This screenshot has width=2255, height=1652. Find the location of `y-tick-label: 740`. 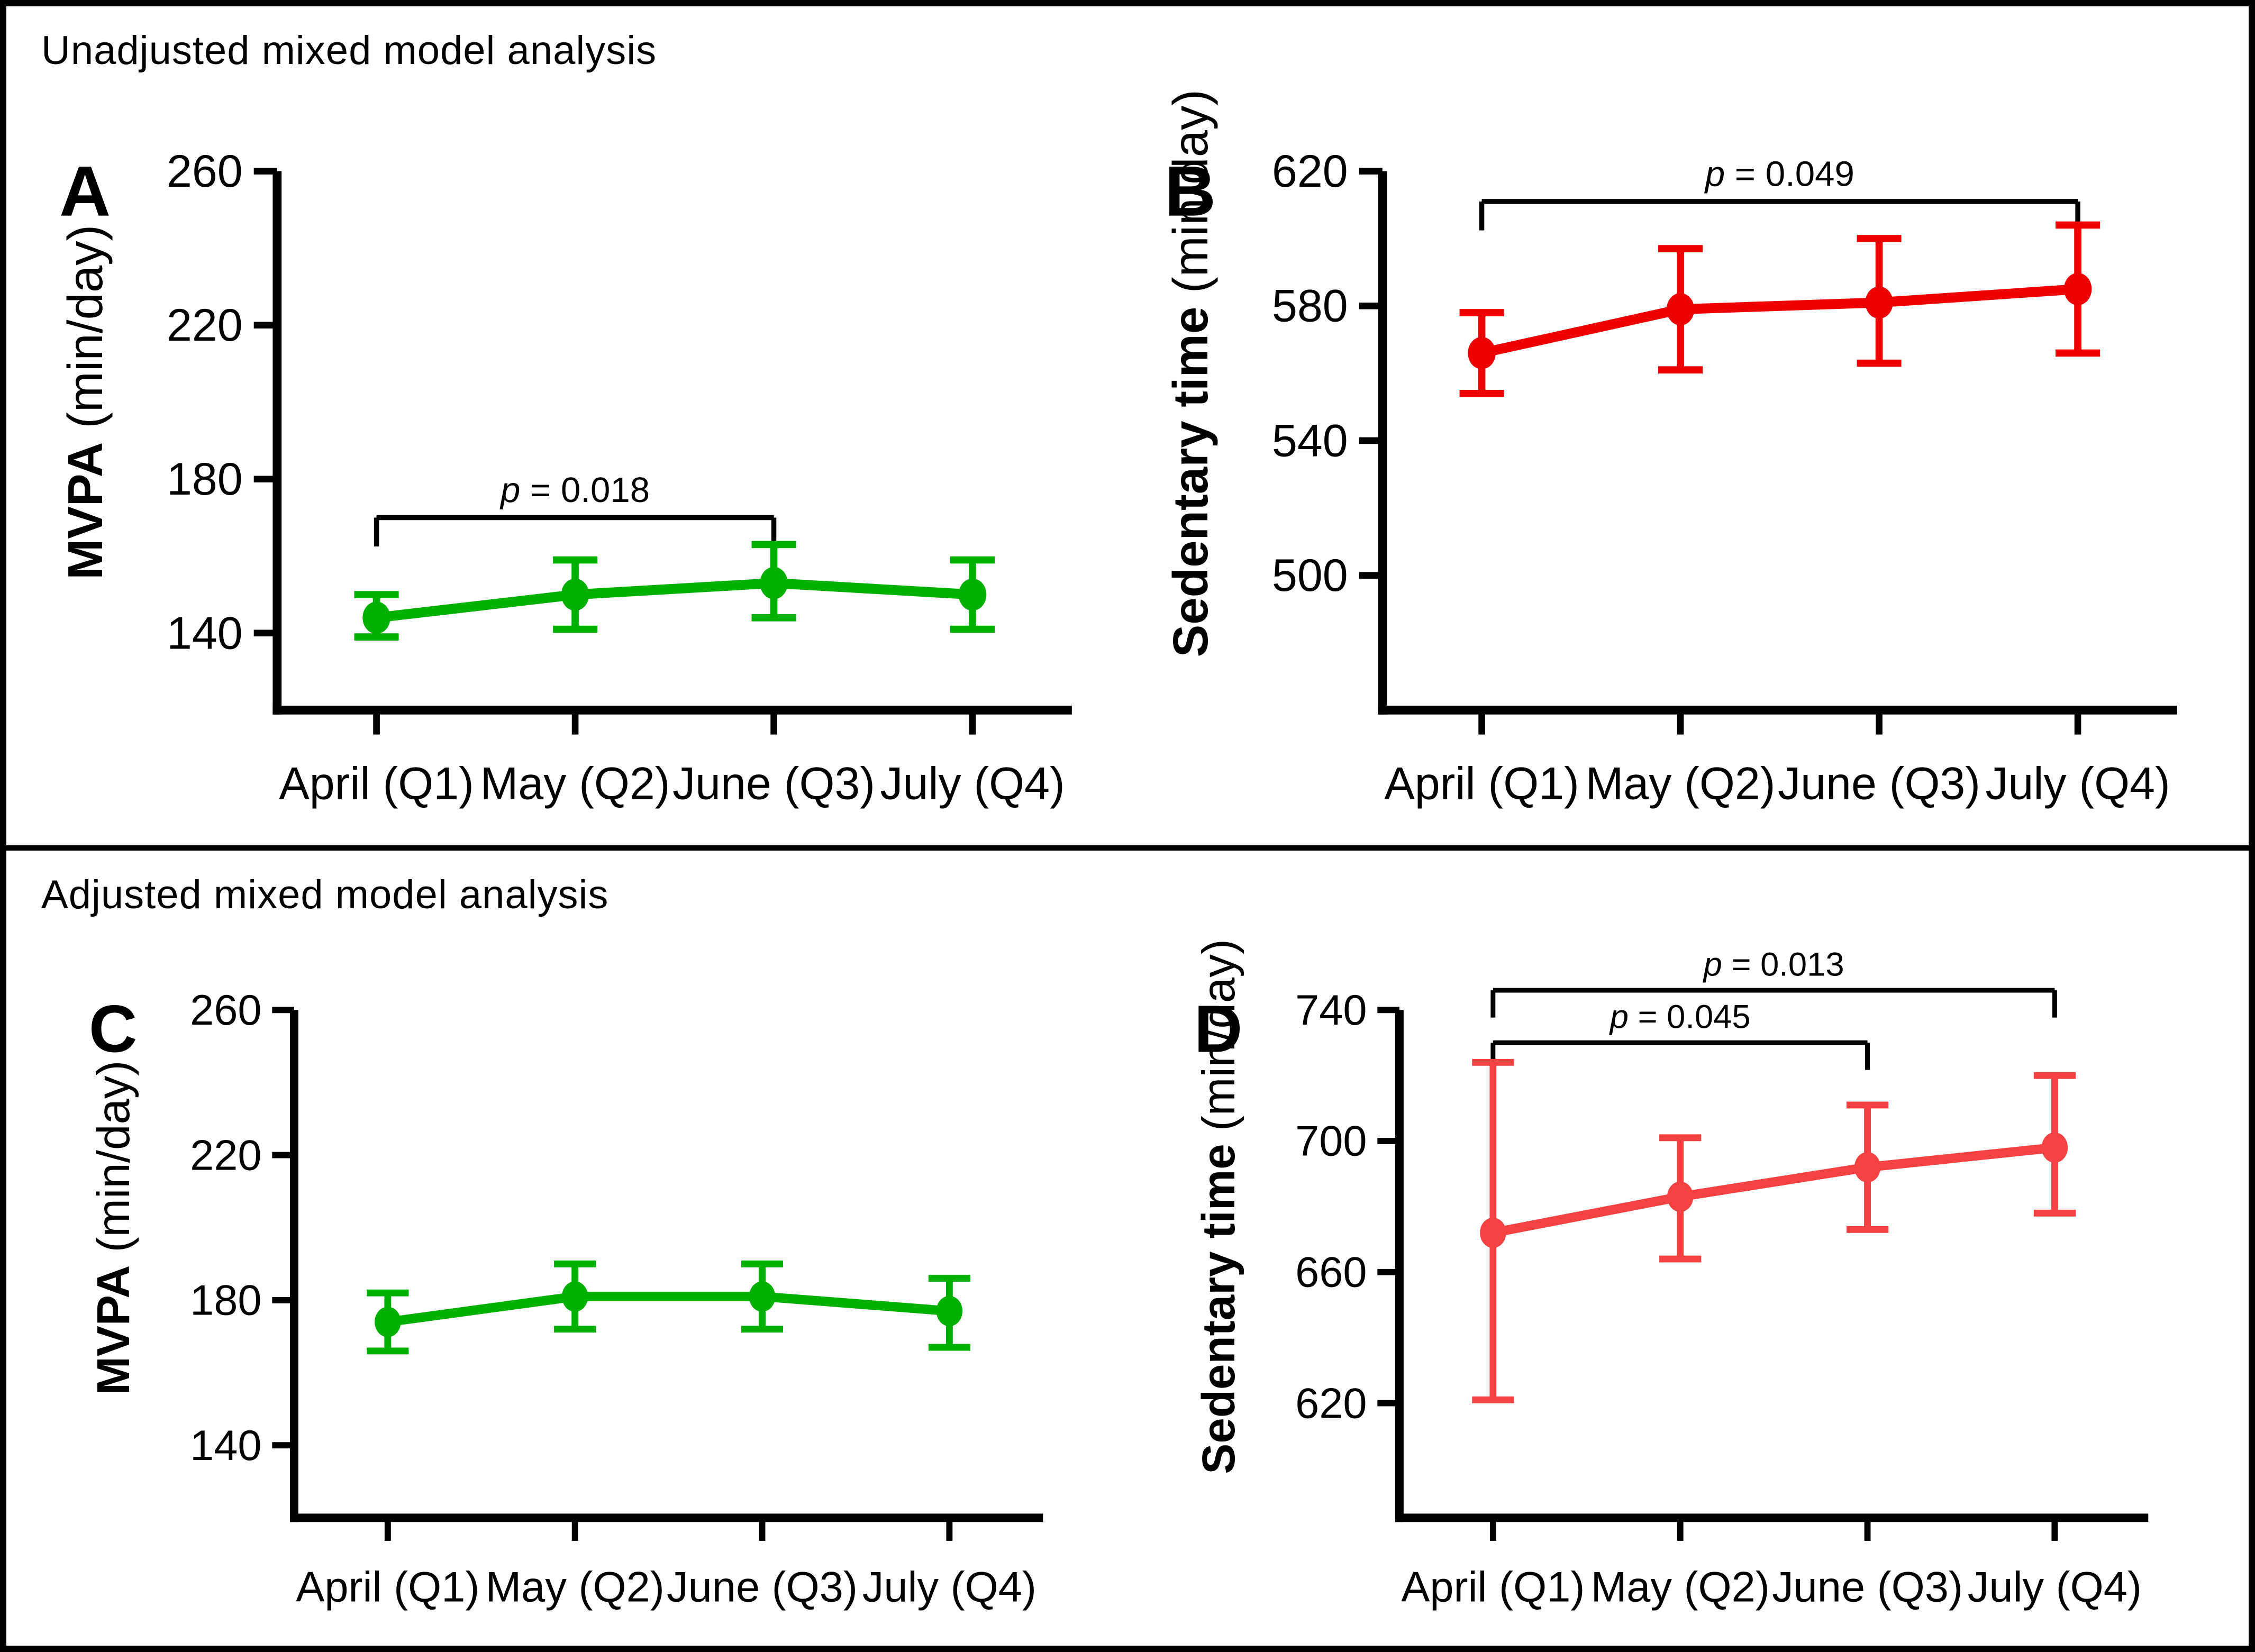

y-tick-label: 740 is located at coordinates (1331, 1010).